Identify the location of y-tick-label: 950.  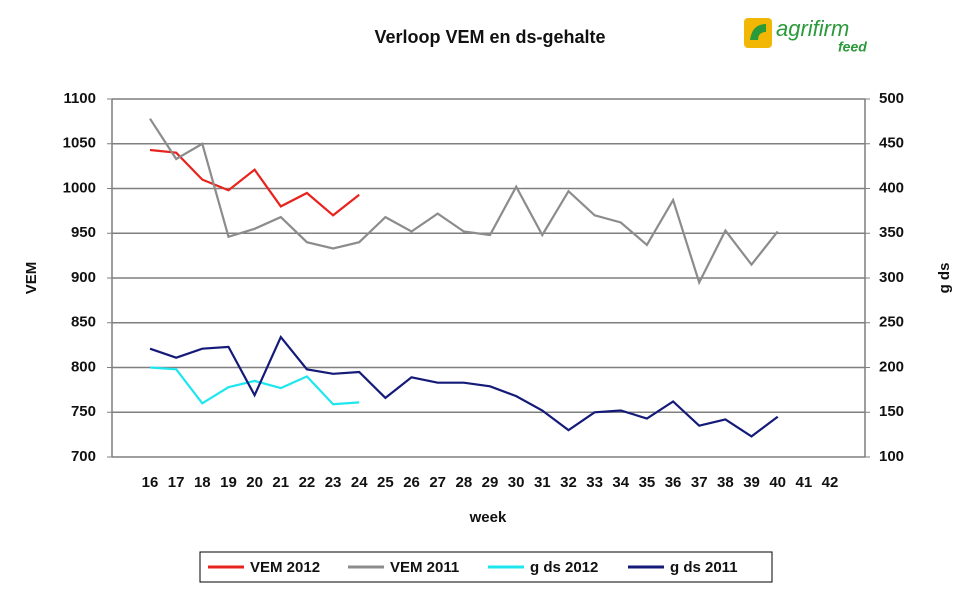
(83, 232).